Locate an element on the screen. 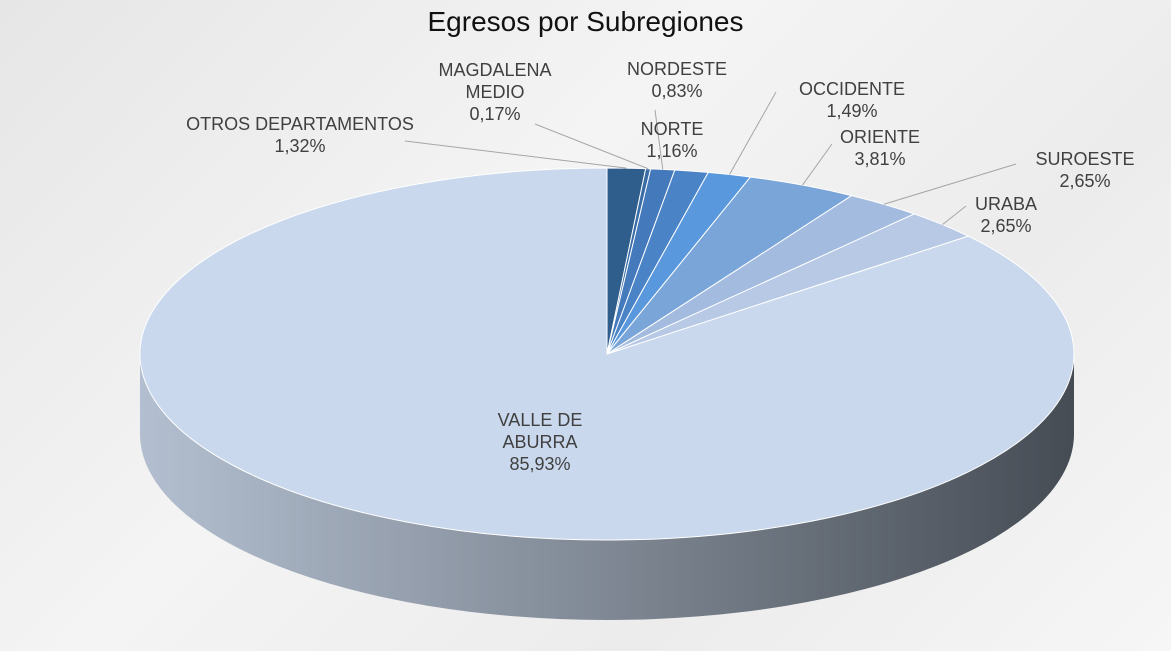 The width and height of the screenshot is (1171, 651). data-label: MAGDALENA MEDIO 0,17% is located at coordinates (495, 92).